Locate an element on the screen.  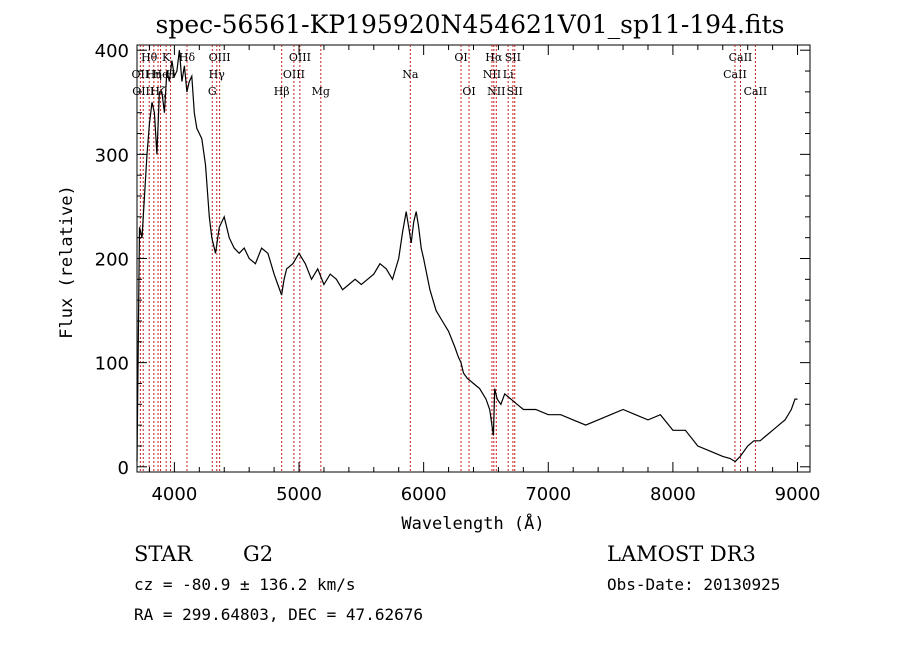
y-tick-label: 100 is located at coordinates (112, 364).